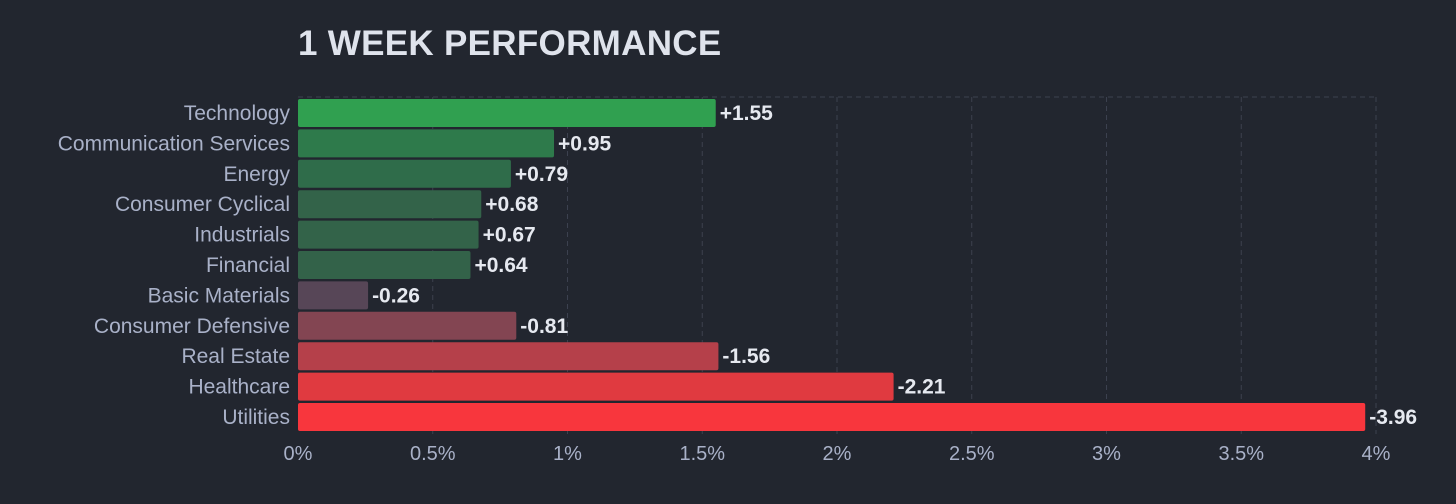 The height and width of the screenshot is (504, 1456). What do you see at coordinates (256, 417) in the screenshot?
I see `category-label: Utilities` at bounding box center [256, 417].